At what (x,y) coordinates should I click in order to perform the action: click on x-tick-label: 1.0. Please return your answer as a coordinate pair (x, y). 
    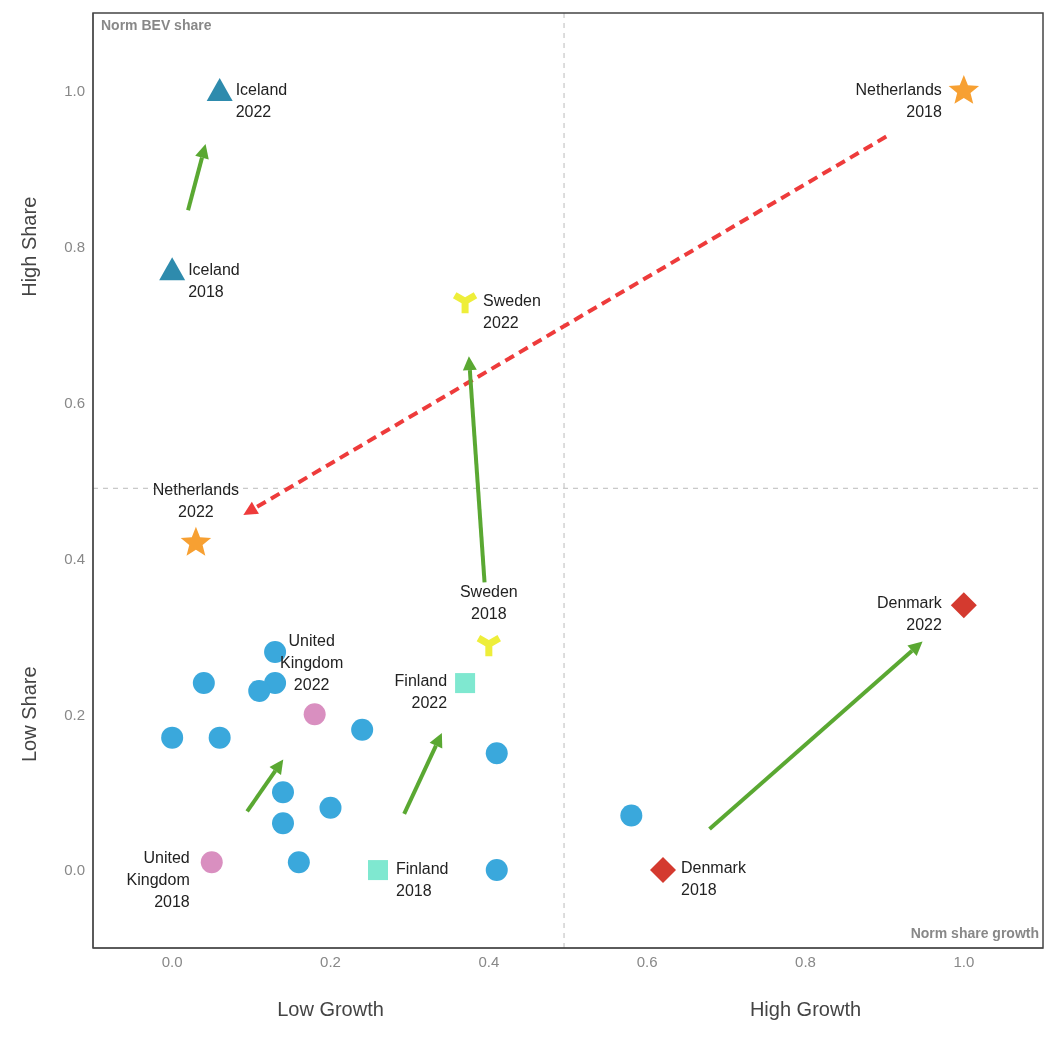
    Looking at the image, I should click on (964, 961).